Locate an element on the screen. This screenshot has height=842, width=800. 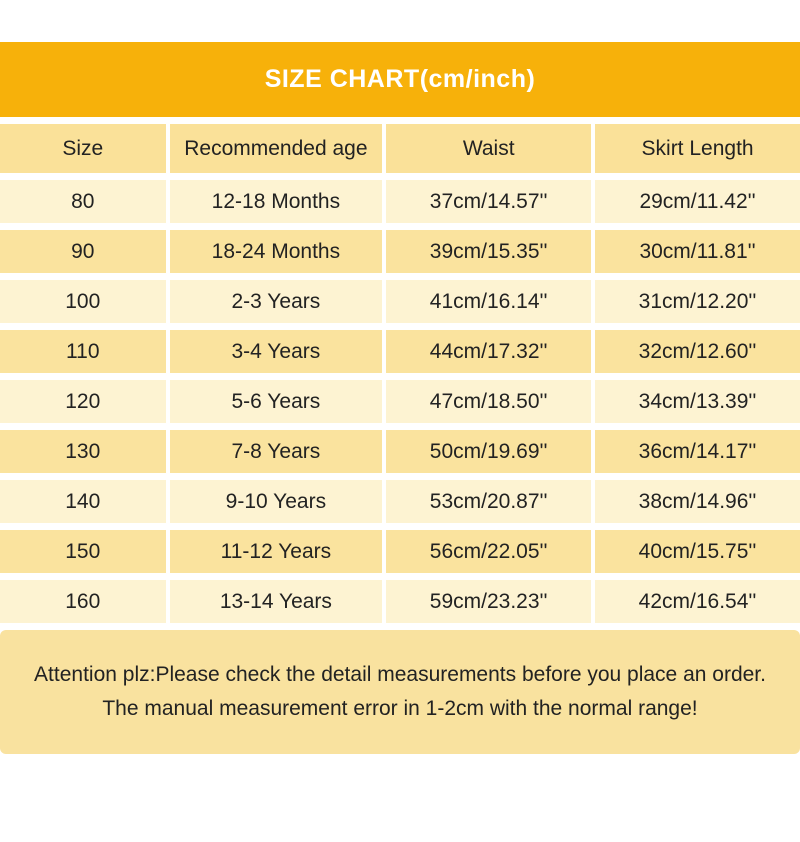
table-cell: 44cm/17.32'' is located at coordinates (487, 351).